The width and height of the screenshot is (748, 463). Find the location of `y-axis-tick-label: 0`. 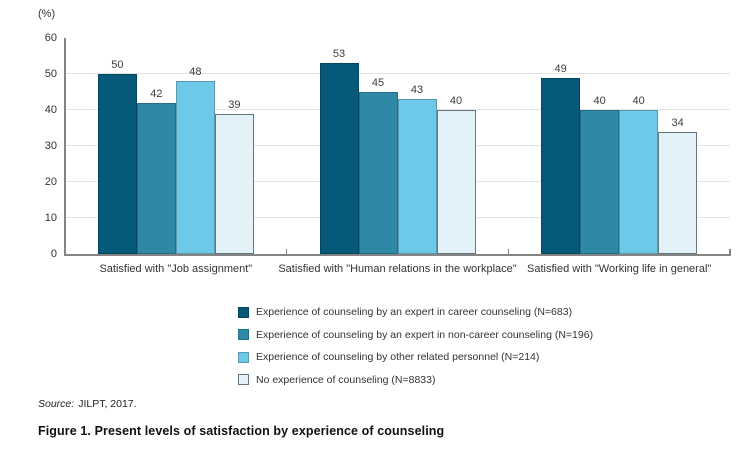

y-axis-tick-label: 0 is located at coordinates (53, 254).